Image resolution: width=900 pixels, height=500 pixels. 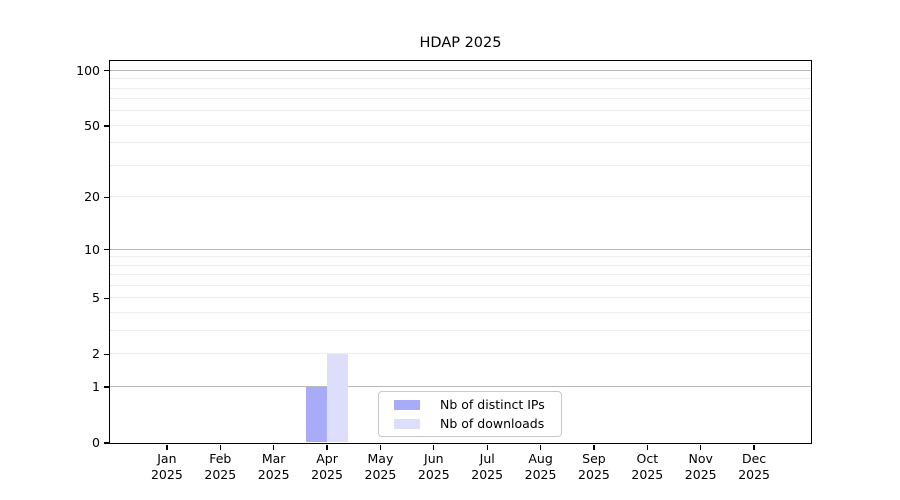 I want to click on x-tick-month-jan: Jan, so click(x=167, y=458).